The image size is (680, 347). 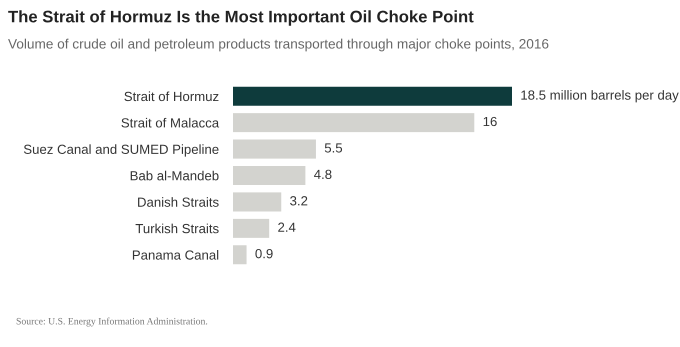 What do you see at coordinates (323, 175) in the screenshot?
I see `data-label: 4.8` at bounding box center [323, 175].